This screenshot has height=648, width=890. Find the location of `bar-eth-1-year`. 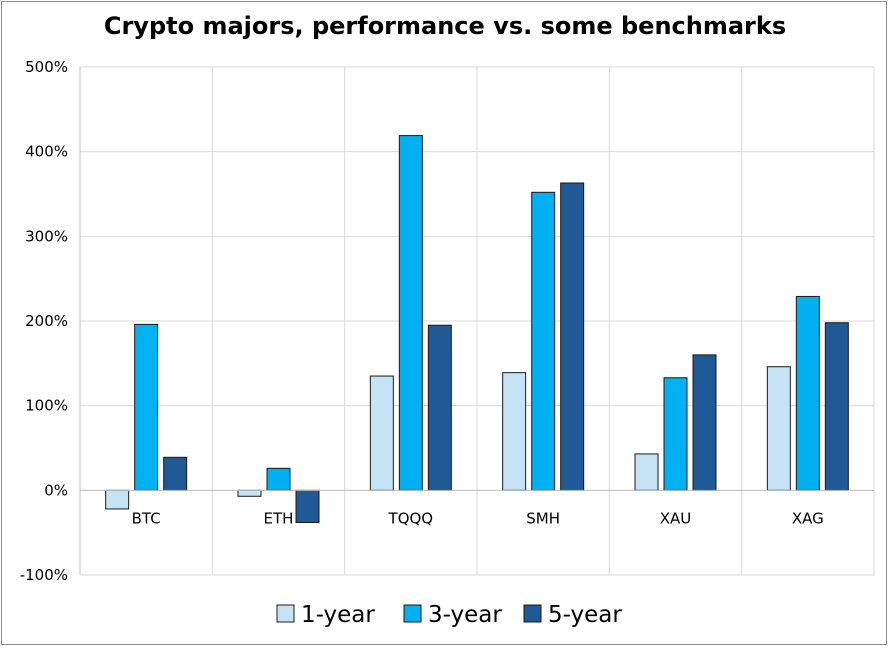

bar-eth-1-year is located at coordinates (249, 493).